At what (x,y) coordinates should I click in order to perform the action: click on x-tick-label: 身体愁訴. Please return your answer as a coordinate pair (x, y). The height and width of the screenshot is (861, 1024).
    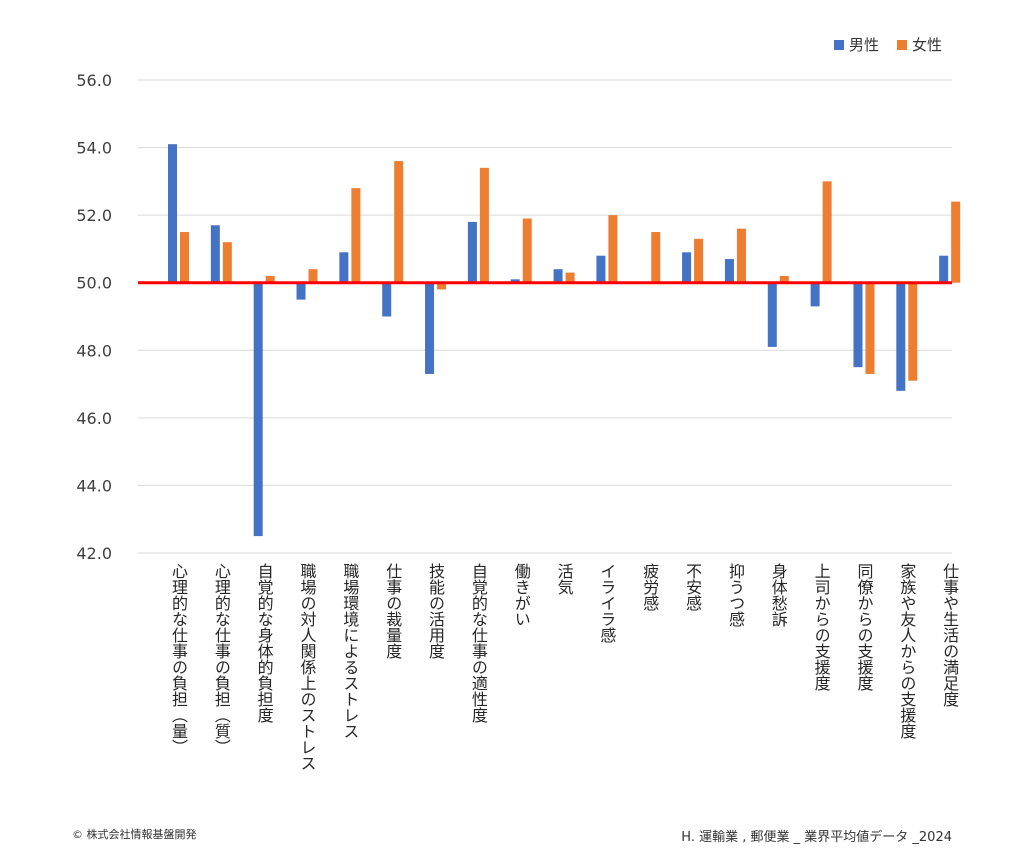
    Looking at the image, I should click on (778, 595).